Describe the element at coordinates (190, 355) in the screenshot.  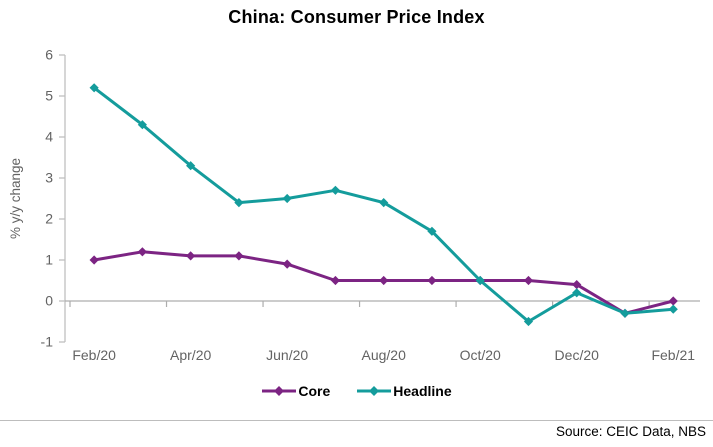
I see `x-tick-label: Apr/20` at that location.